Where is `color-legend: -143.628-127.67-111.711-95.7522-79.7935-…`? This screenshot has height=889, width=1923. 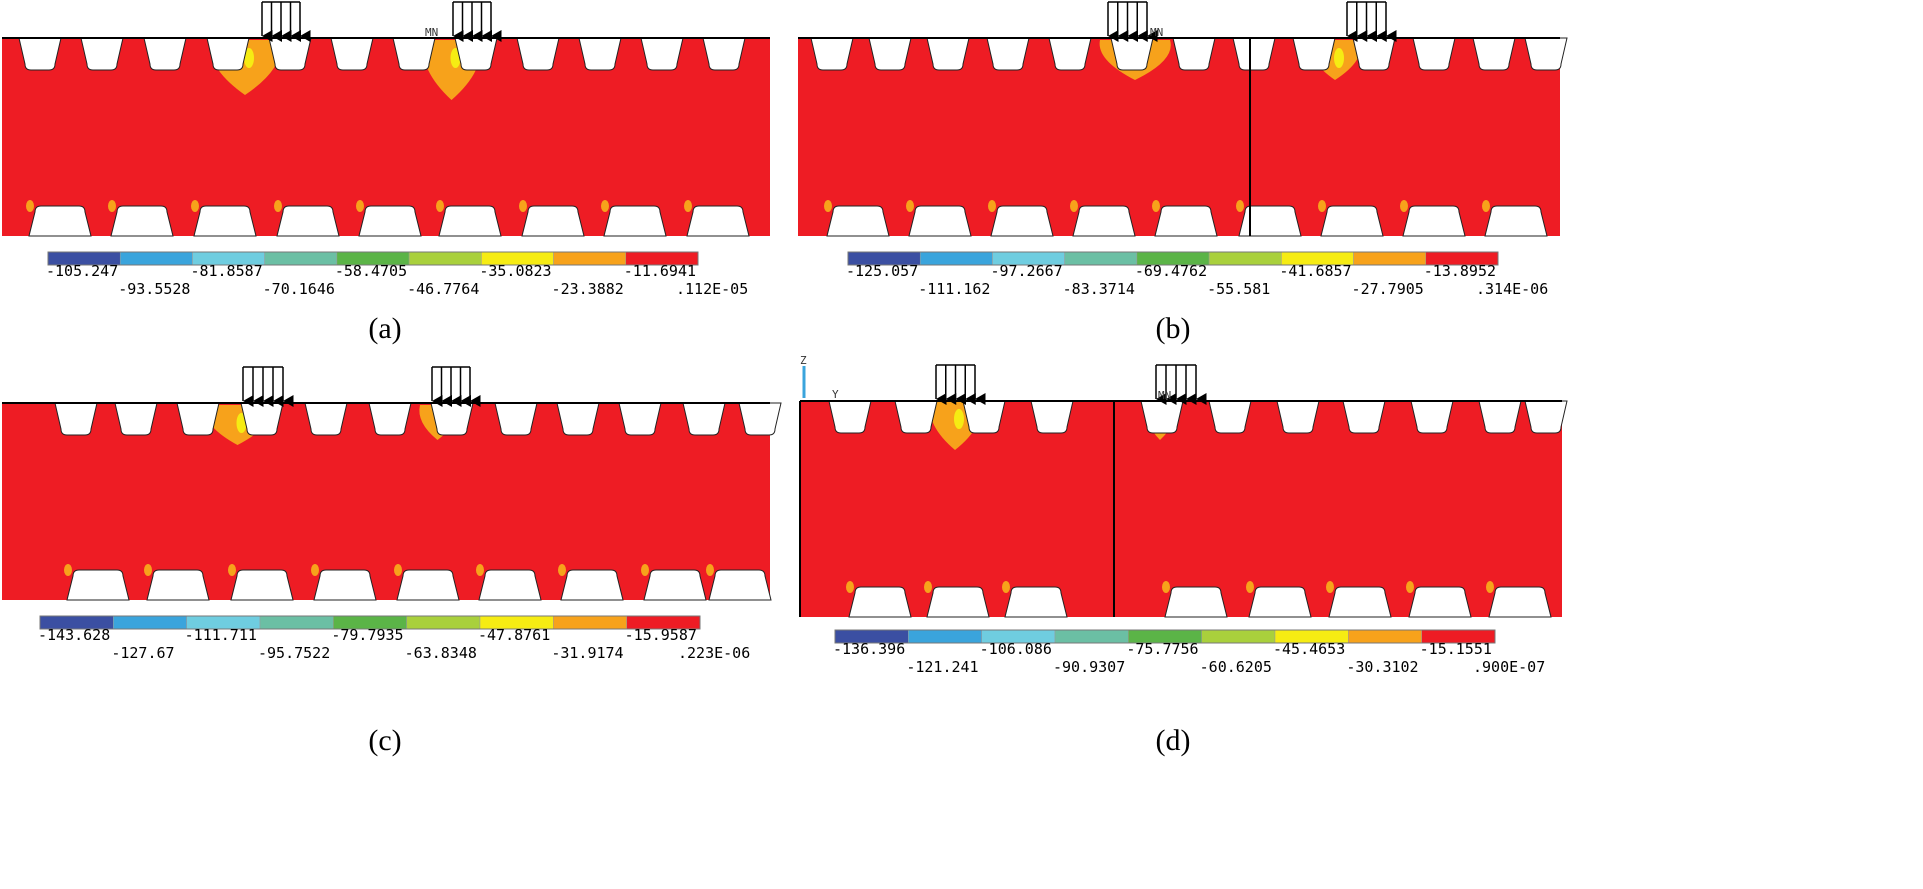 color-legend: -143.628-127.67-111.711-95.7522-79.7935-… is located at coordinates (394, 638).